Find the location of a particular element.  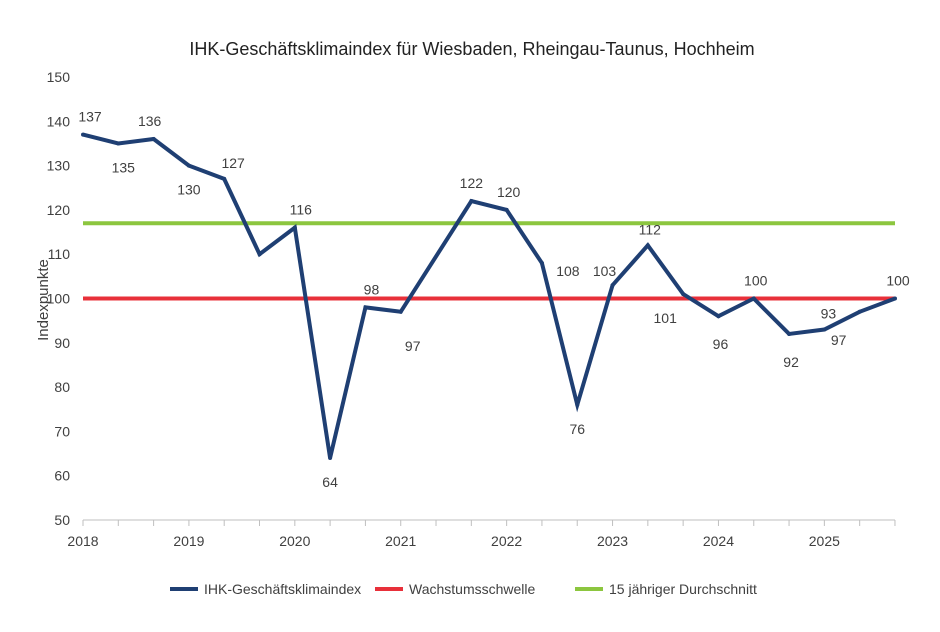

y-tick-label: 130 is located at coordinates (59, 166).